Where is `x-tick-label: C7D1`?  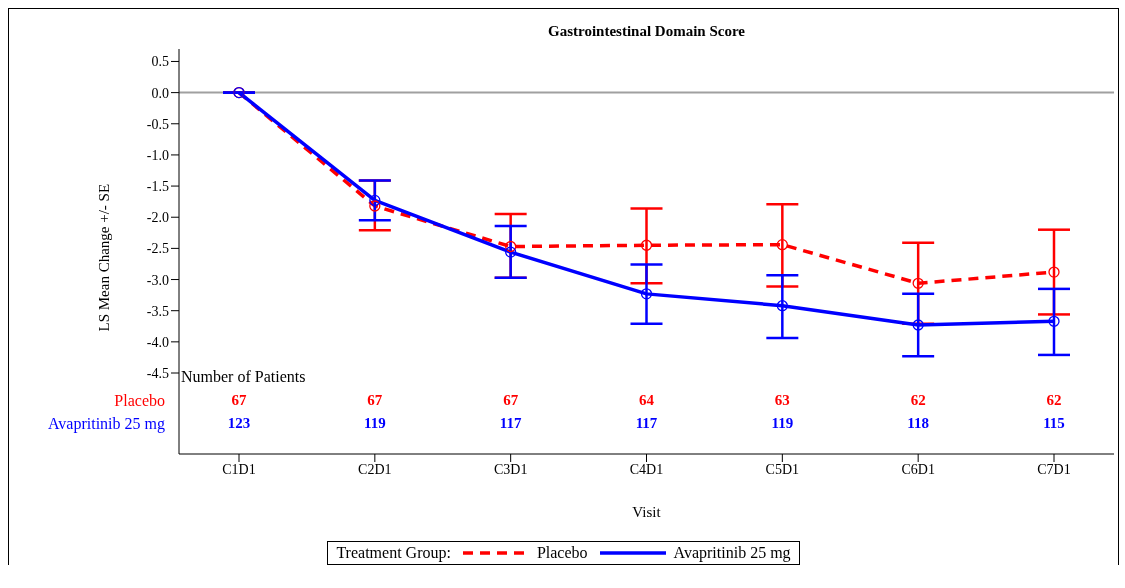 x-tick-label: C7D1 is located at coordinates (1054, 469).